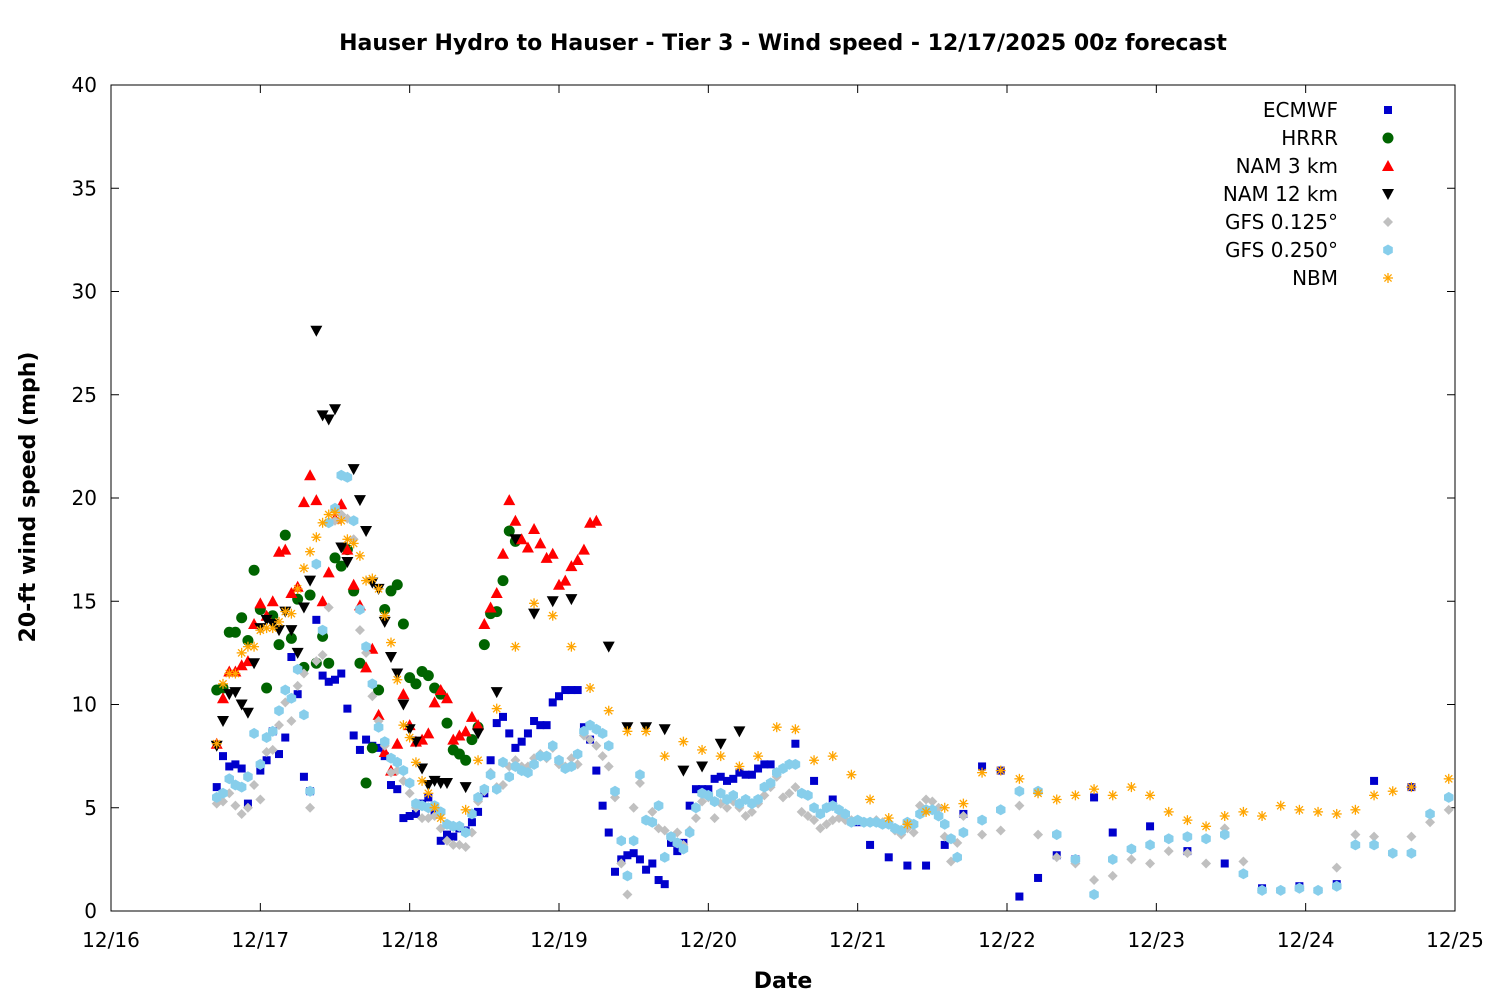  I want to click on x-tick-label: 12/16, so click(111, 940).